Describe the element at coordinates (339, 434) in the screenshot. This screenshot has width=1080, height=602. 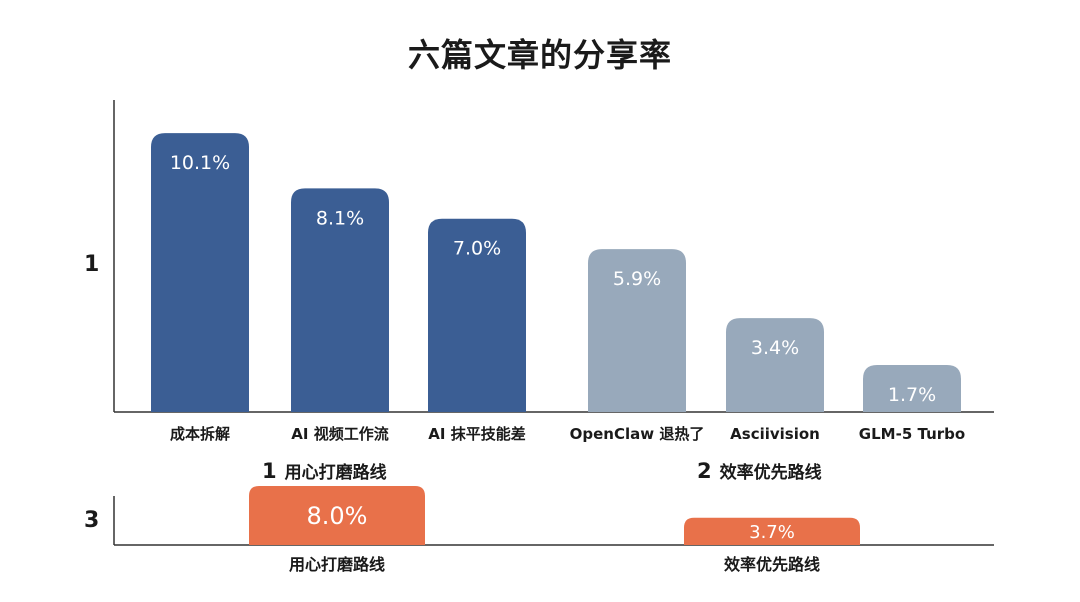
I see `x-tick-label-2: AI 视频工作流` at that location.